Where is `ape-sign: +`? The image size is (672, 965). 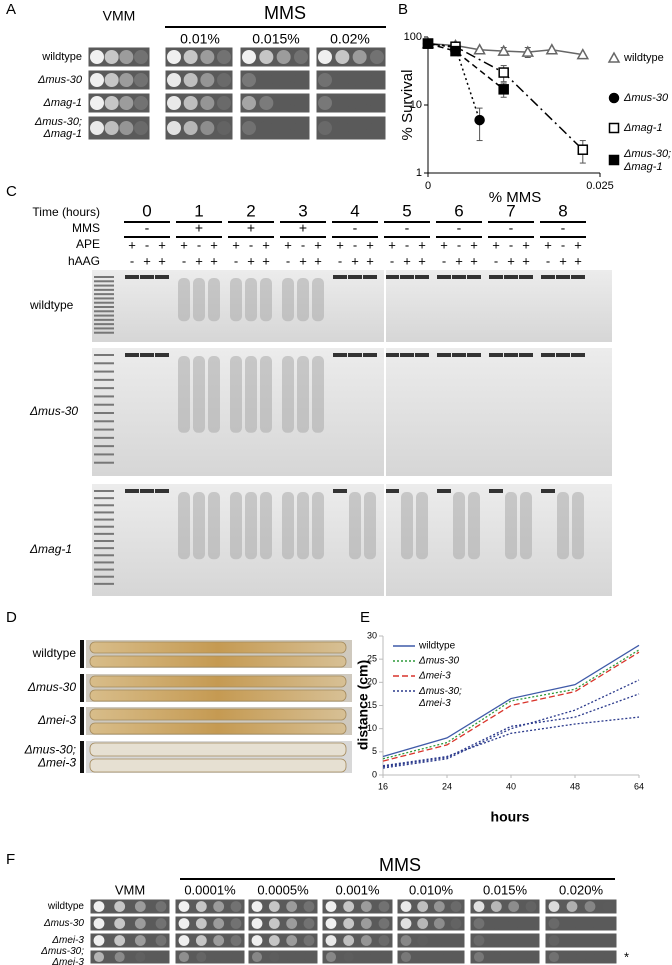
ape-sign: + is located at coordinates (132, 244).